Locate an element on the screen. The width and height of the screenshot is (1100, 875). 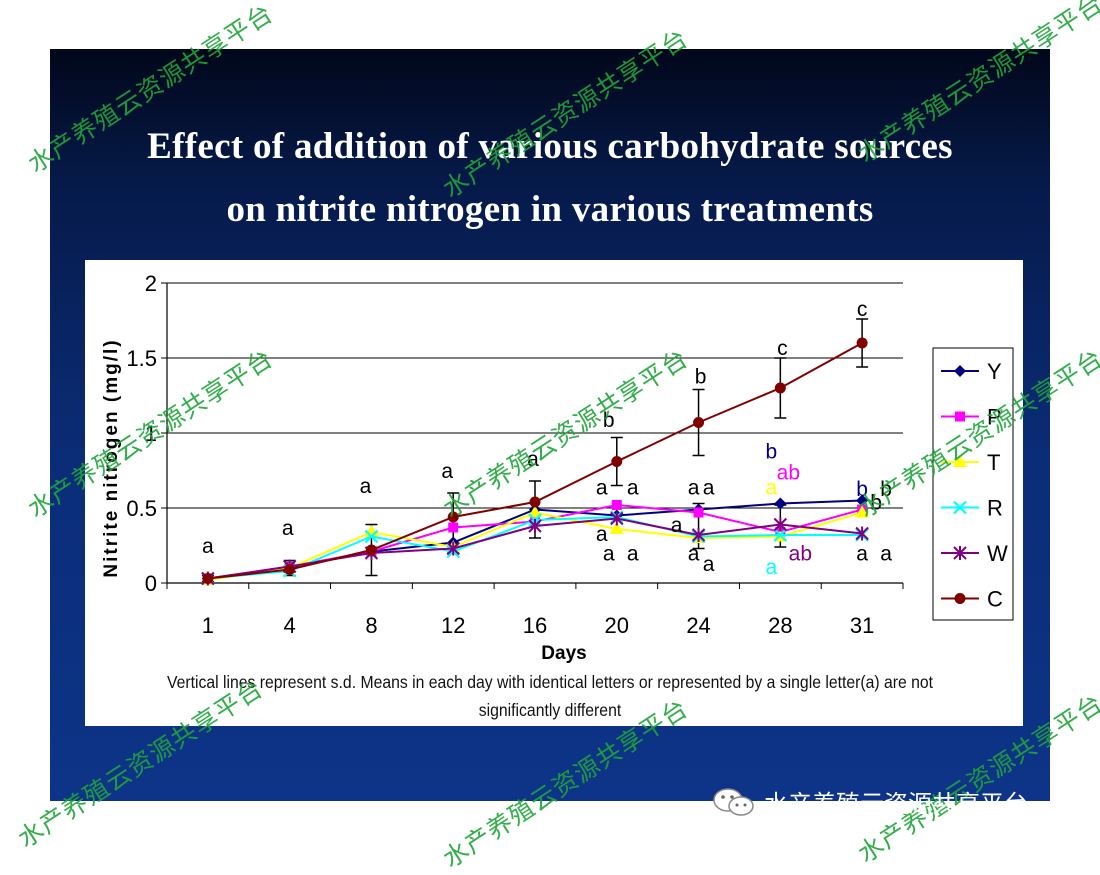
y-tick-label: 0.5 is located at coordinates (141, 508).